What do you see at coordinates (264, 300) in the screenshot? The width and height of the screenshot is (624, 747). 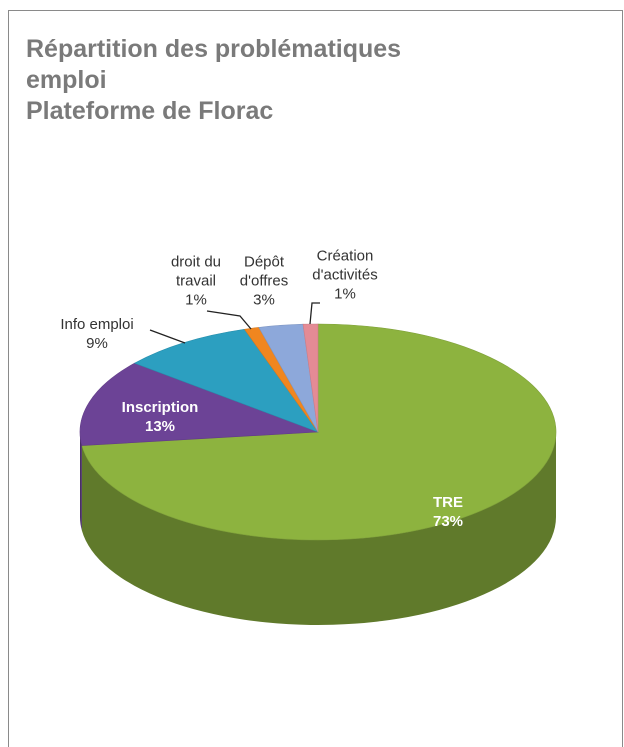 I see `value-label: 3%` at bounding box center [264, 300].